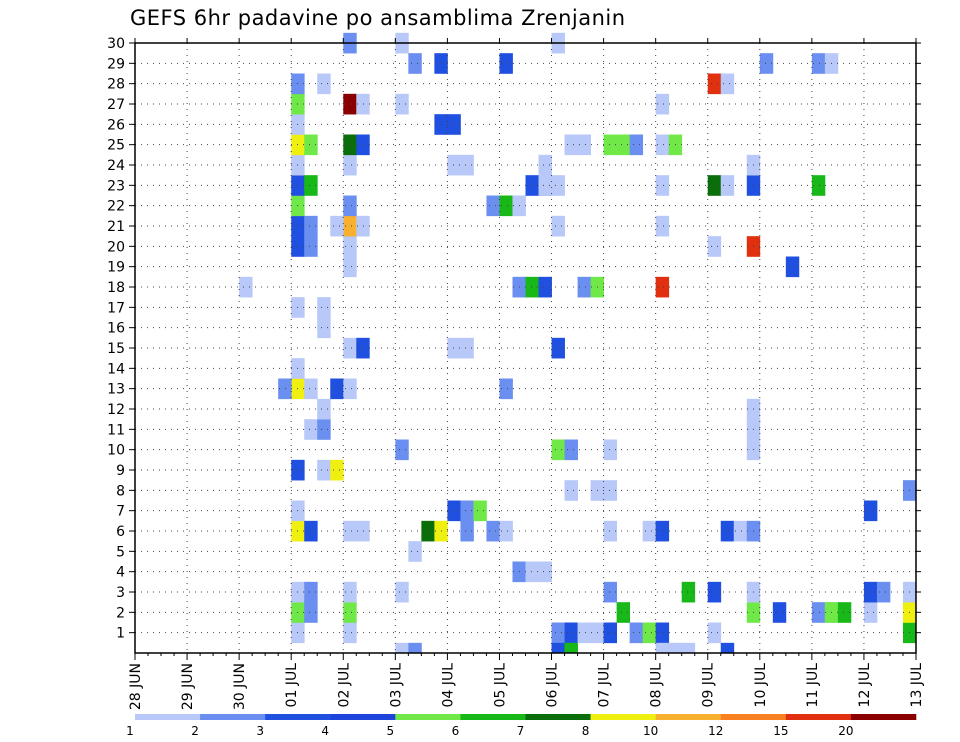  What do you see at coordinates (865, 685) in the screenshot?
I see `x-tick-label: 12 JUL` at bounding box center [865, 685].